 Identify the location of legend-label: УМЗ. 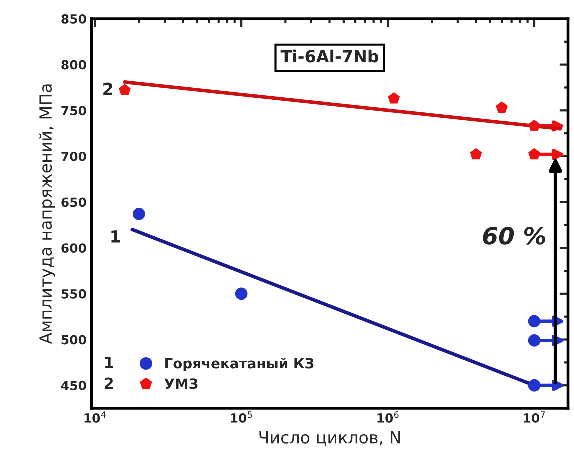
(181, 384).